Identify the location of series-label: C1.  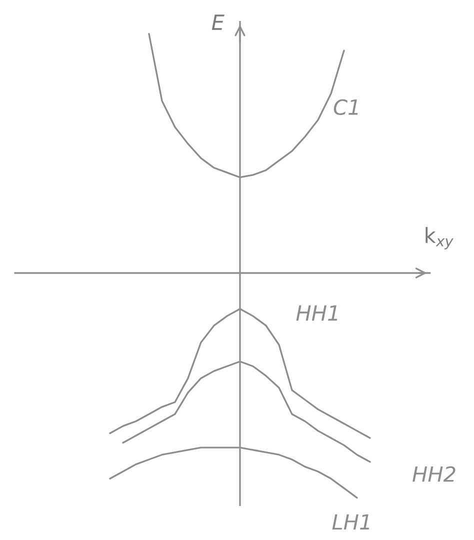
(346, 107).